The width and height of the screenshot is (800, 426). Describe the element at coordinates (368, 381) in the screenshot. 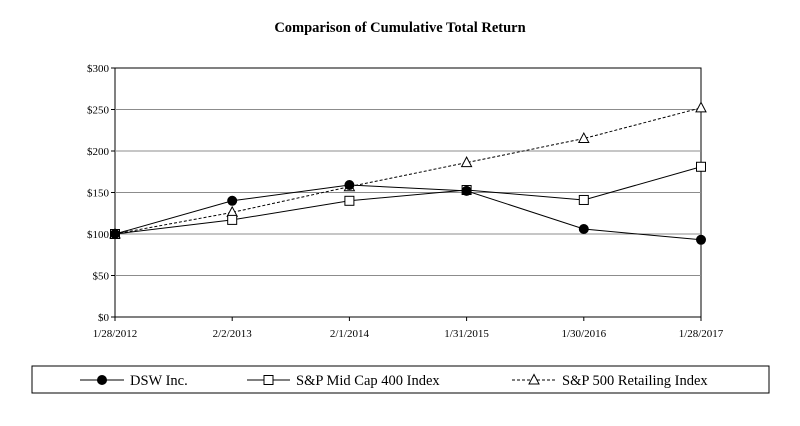

I see `legend-label: S&P Mid Cap 400 Index` at that location.